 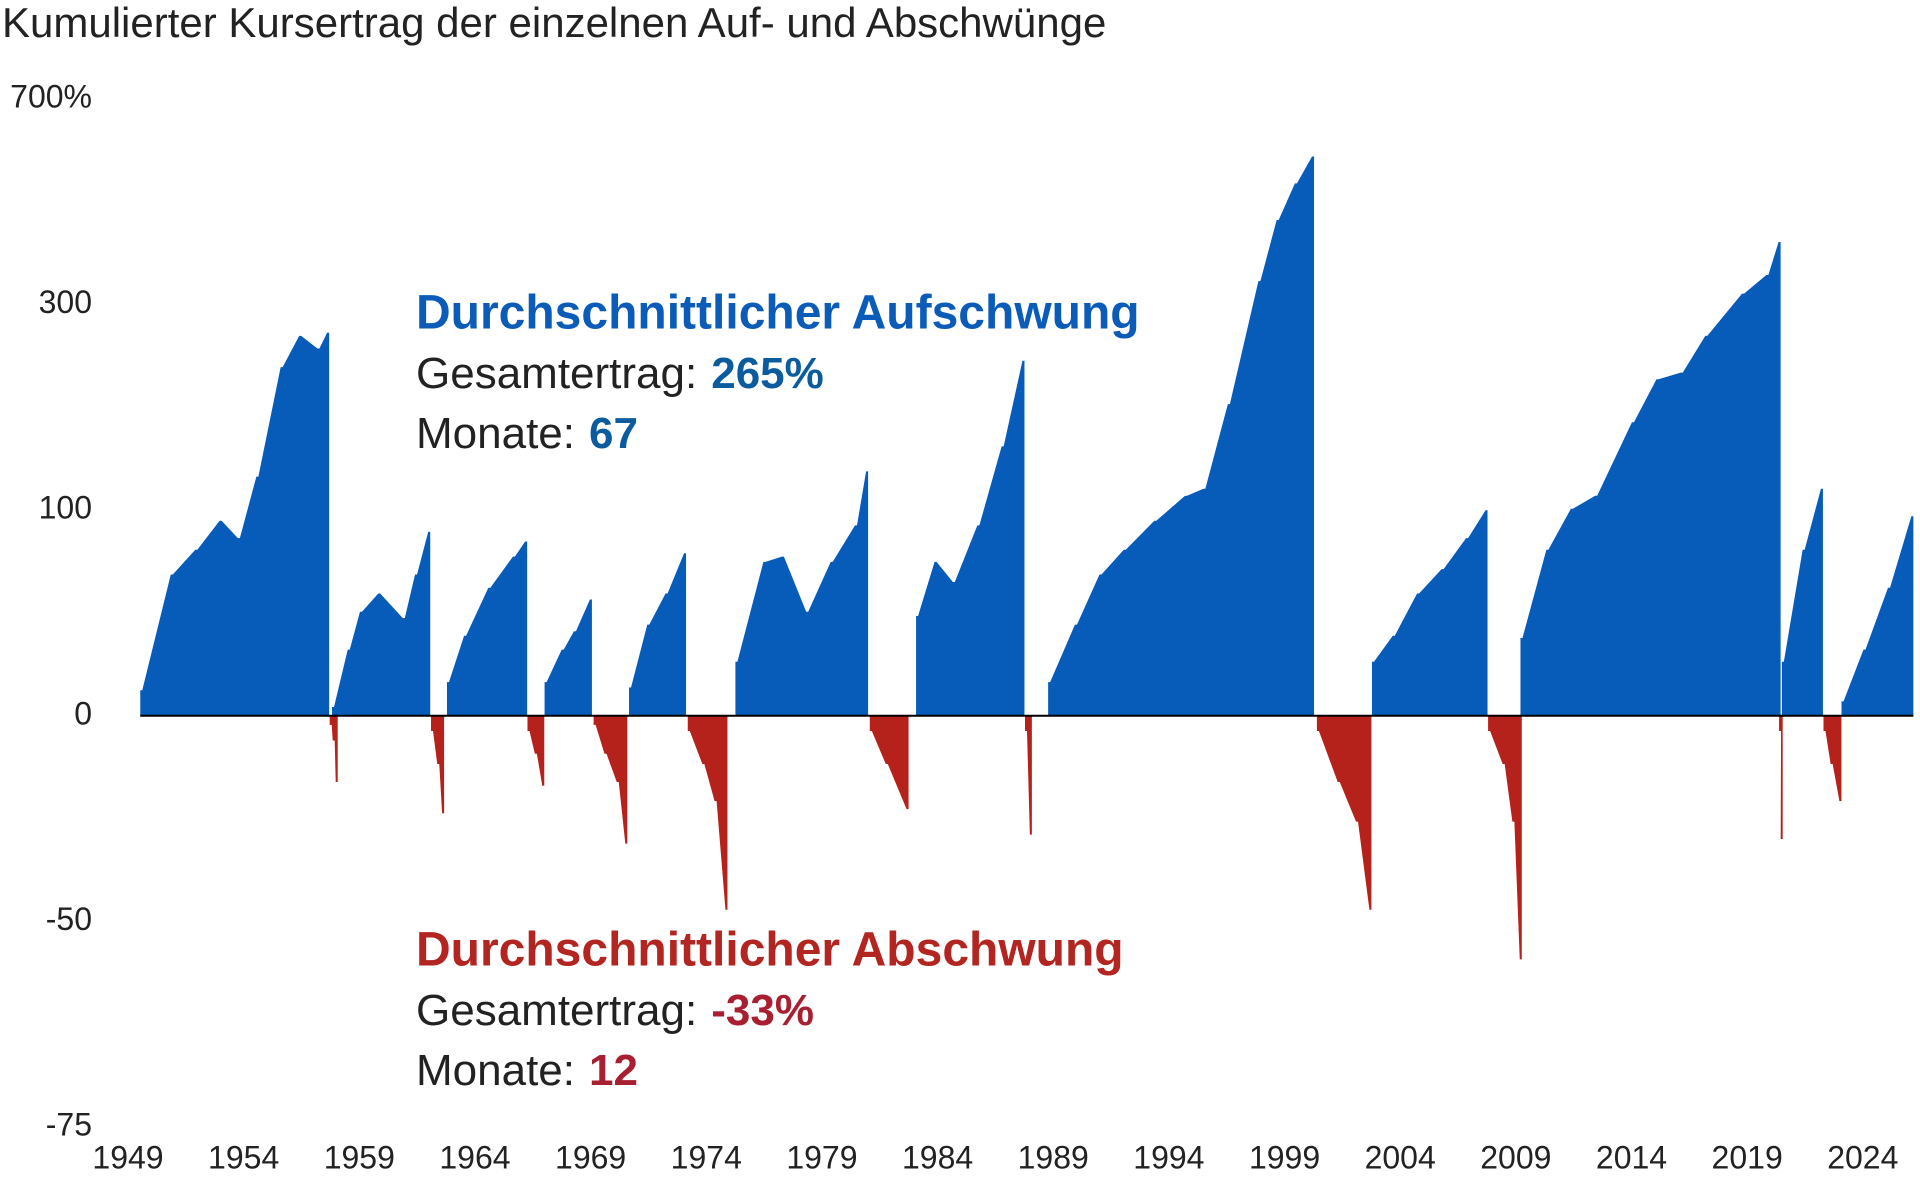 I want to click on x-tick-label: 1959, so click(x=359, y=1157).